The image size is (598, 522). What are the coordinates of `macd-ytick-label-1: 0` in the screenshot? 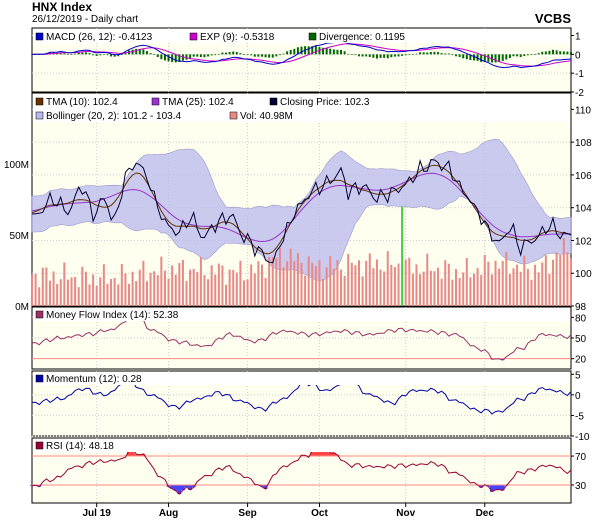 It's located at (578, 55).